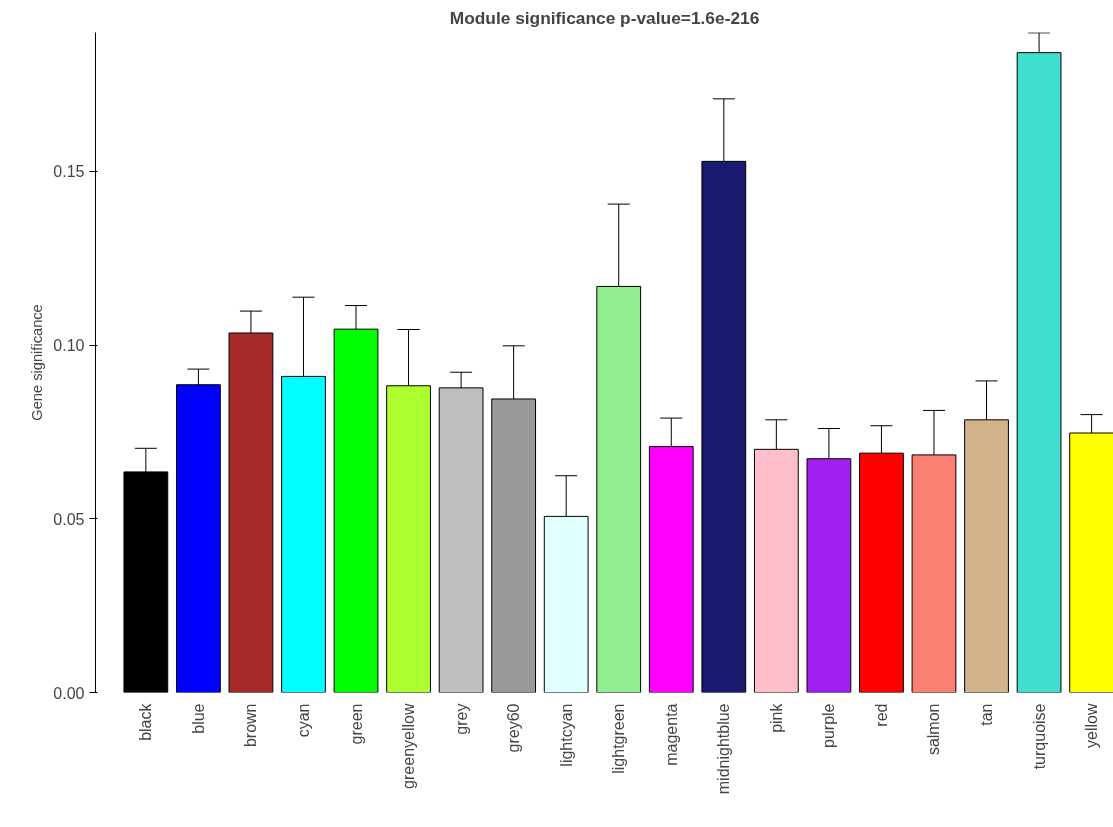 The image size is (1113, 827). What do you see at coordinates (69, 346) in the screenshot?
I see `y-tick-label: 0.10` at bounding box center [69, 346].